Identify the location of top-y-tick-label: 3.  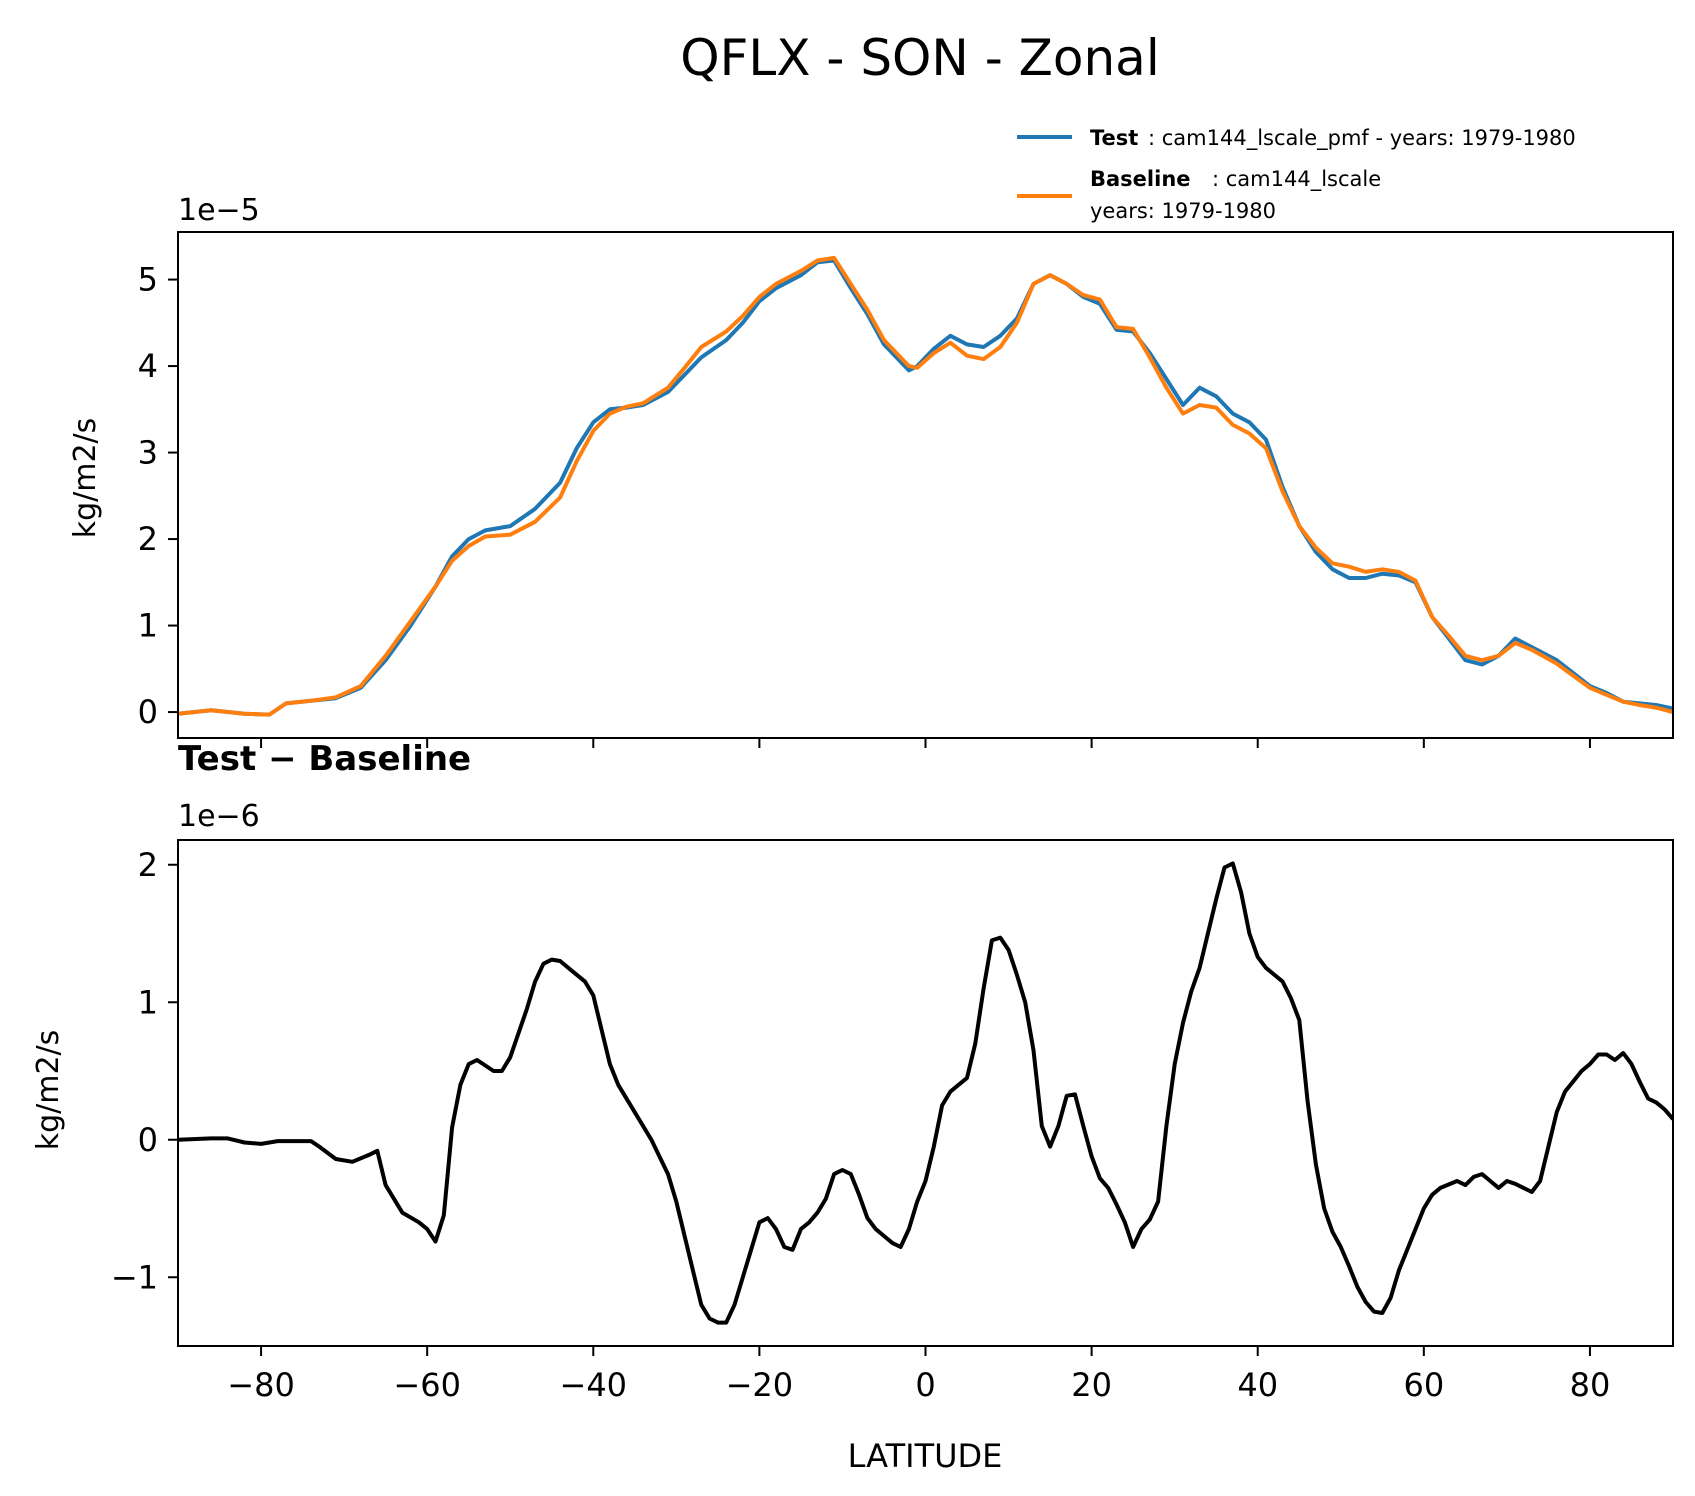
(148, 453).